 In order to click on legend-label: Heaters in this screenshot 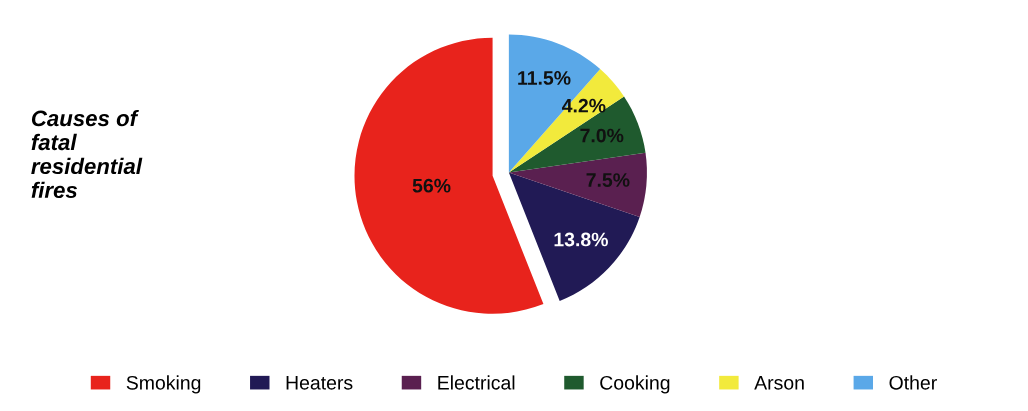, I will do `click(319, 383)`.